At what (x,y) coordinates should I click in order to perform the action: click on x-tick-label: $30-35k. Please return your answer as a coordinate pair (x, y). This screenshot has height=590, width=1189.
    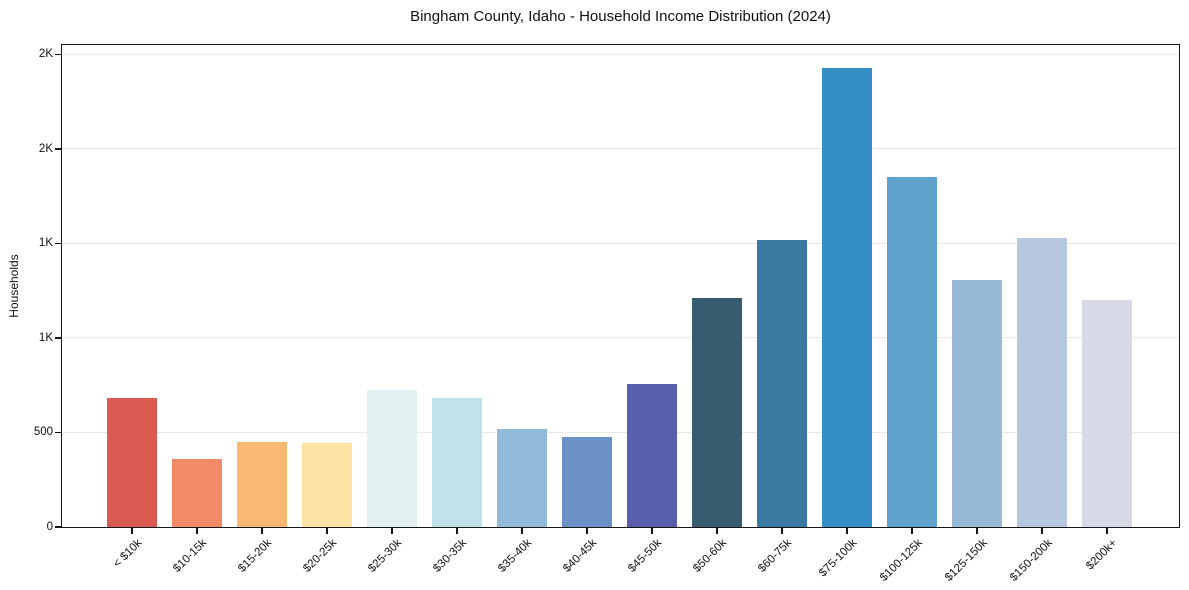
    Looking at the image, I should click on (450, 556).